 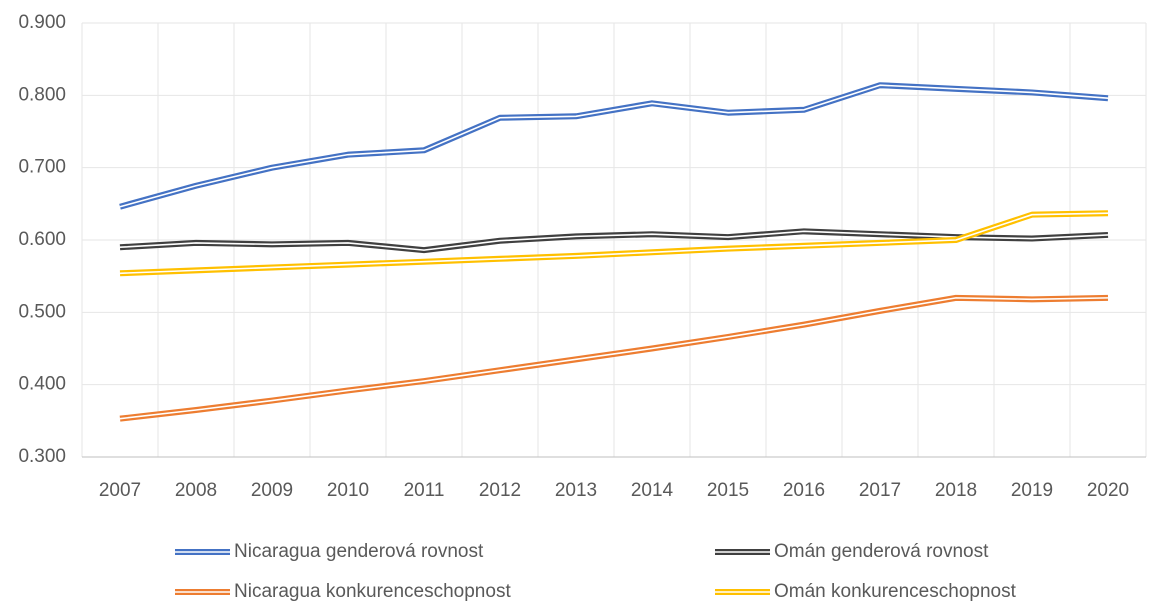 I want to click on y-tick-label: 0.800, so click(x=42, y=94).